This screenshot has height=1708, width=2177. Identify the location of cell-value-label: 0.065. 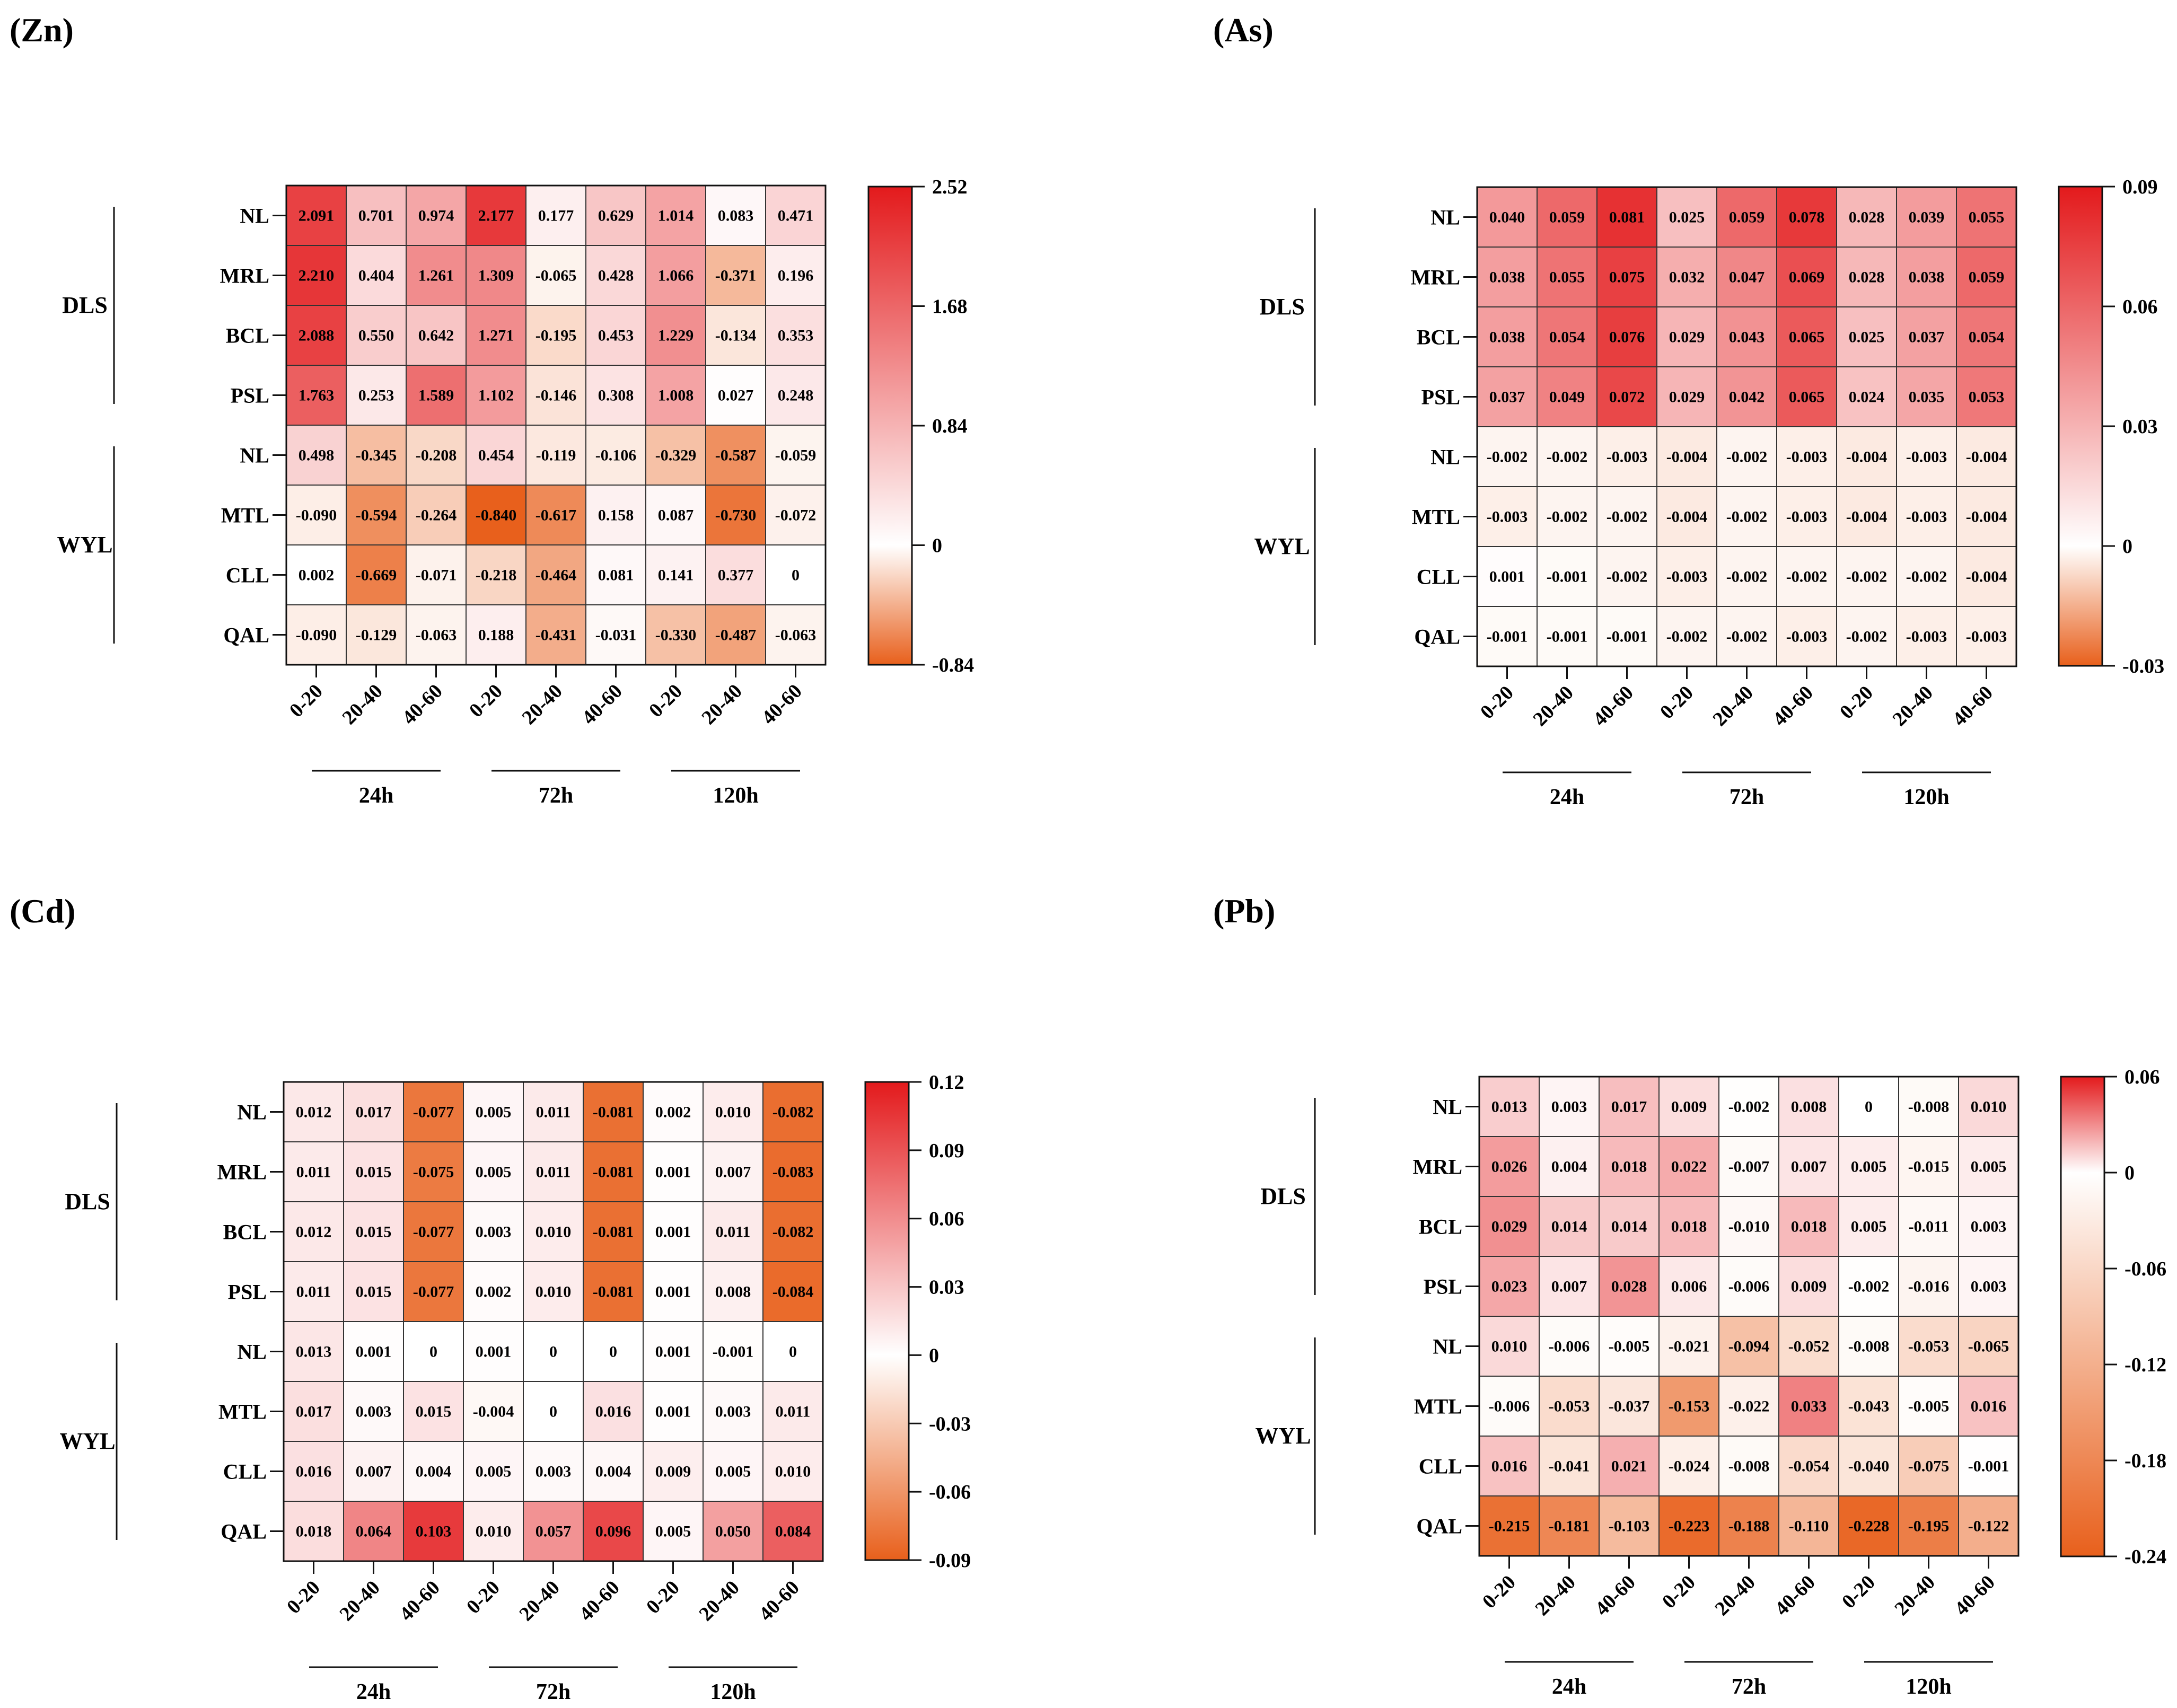
(1807, 337).